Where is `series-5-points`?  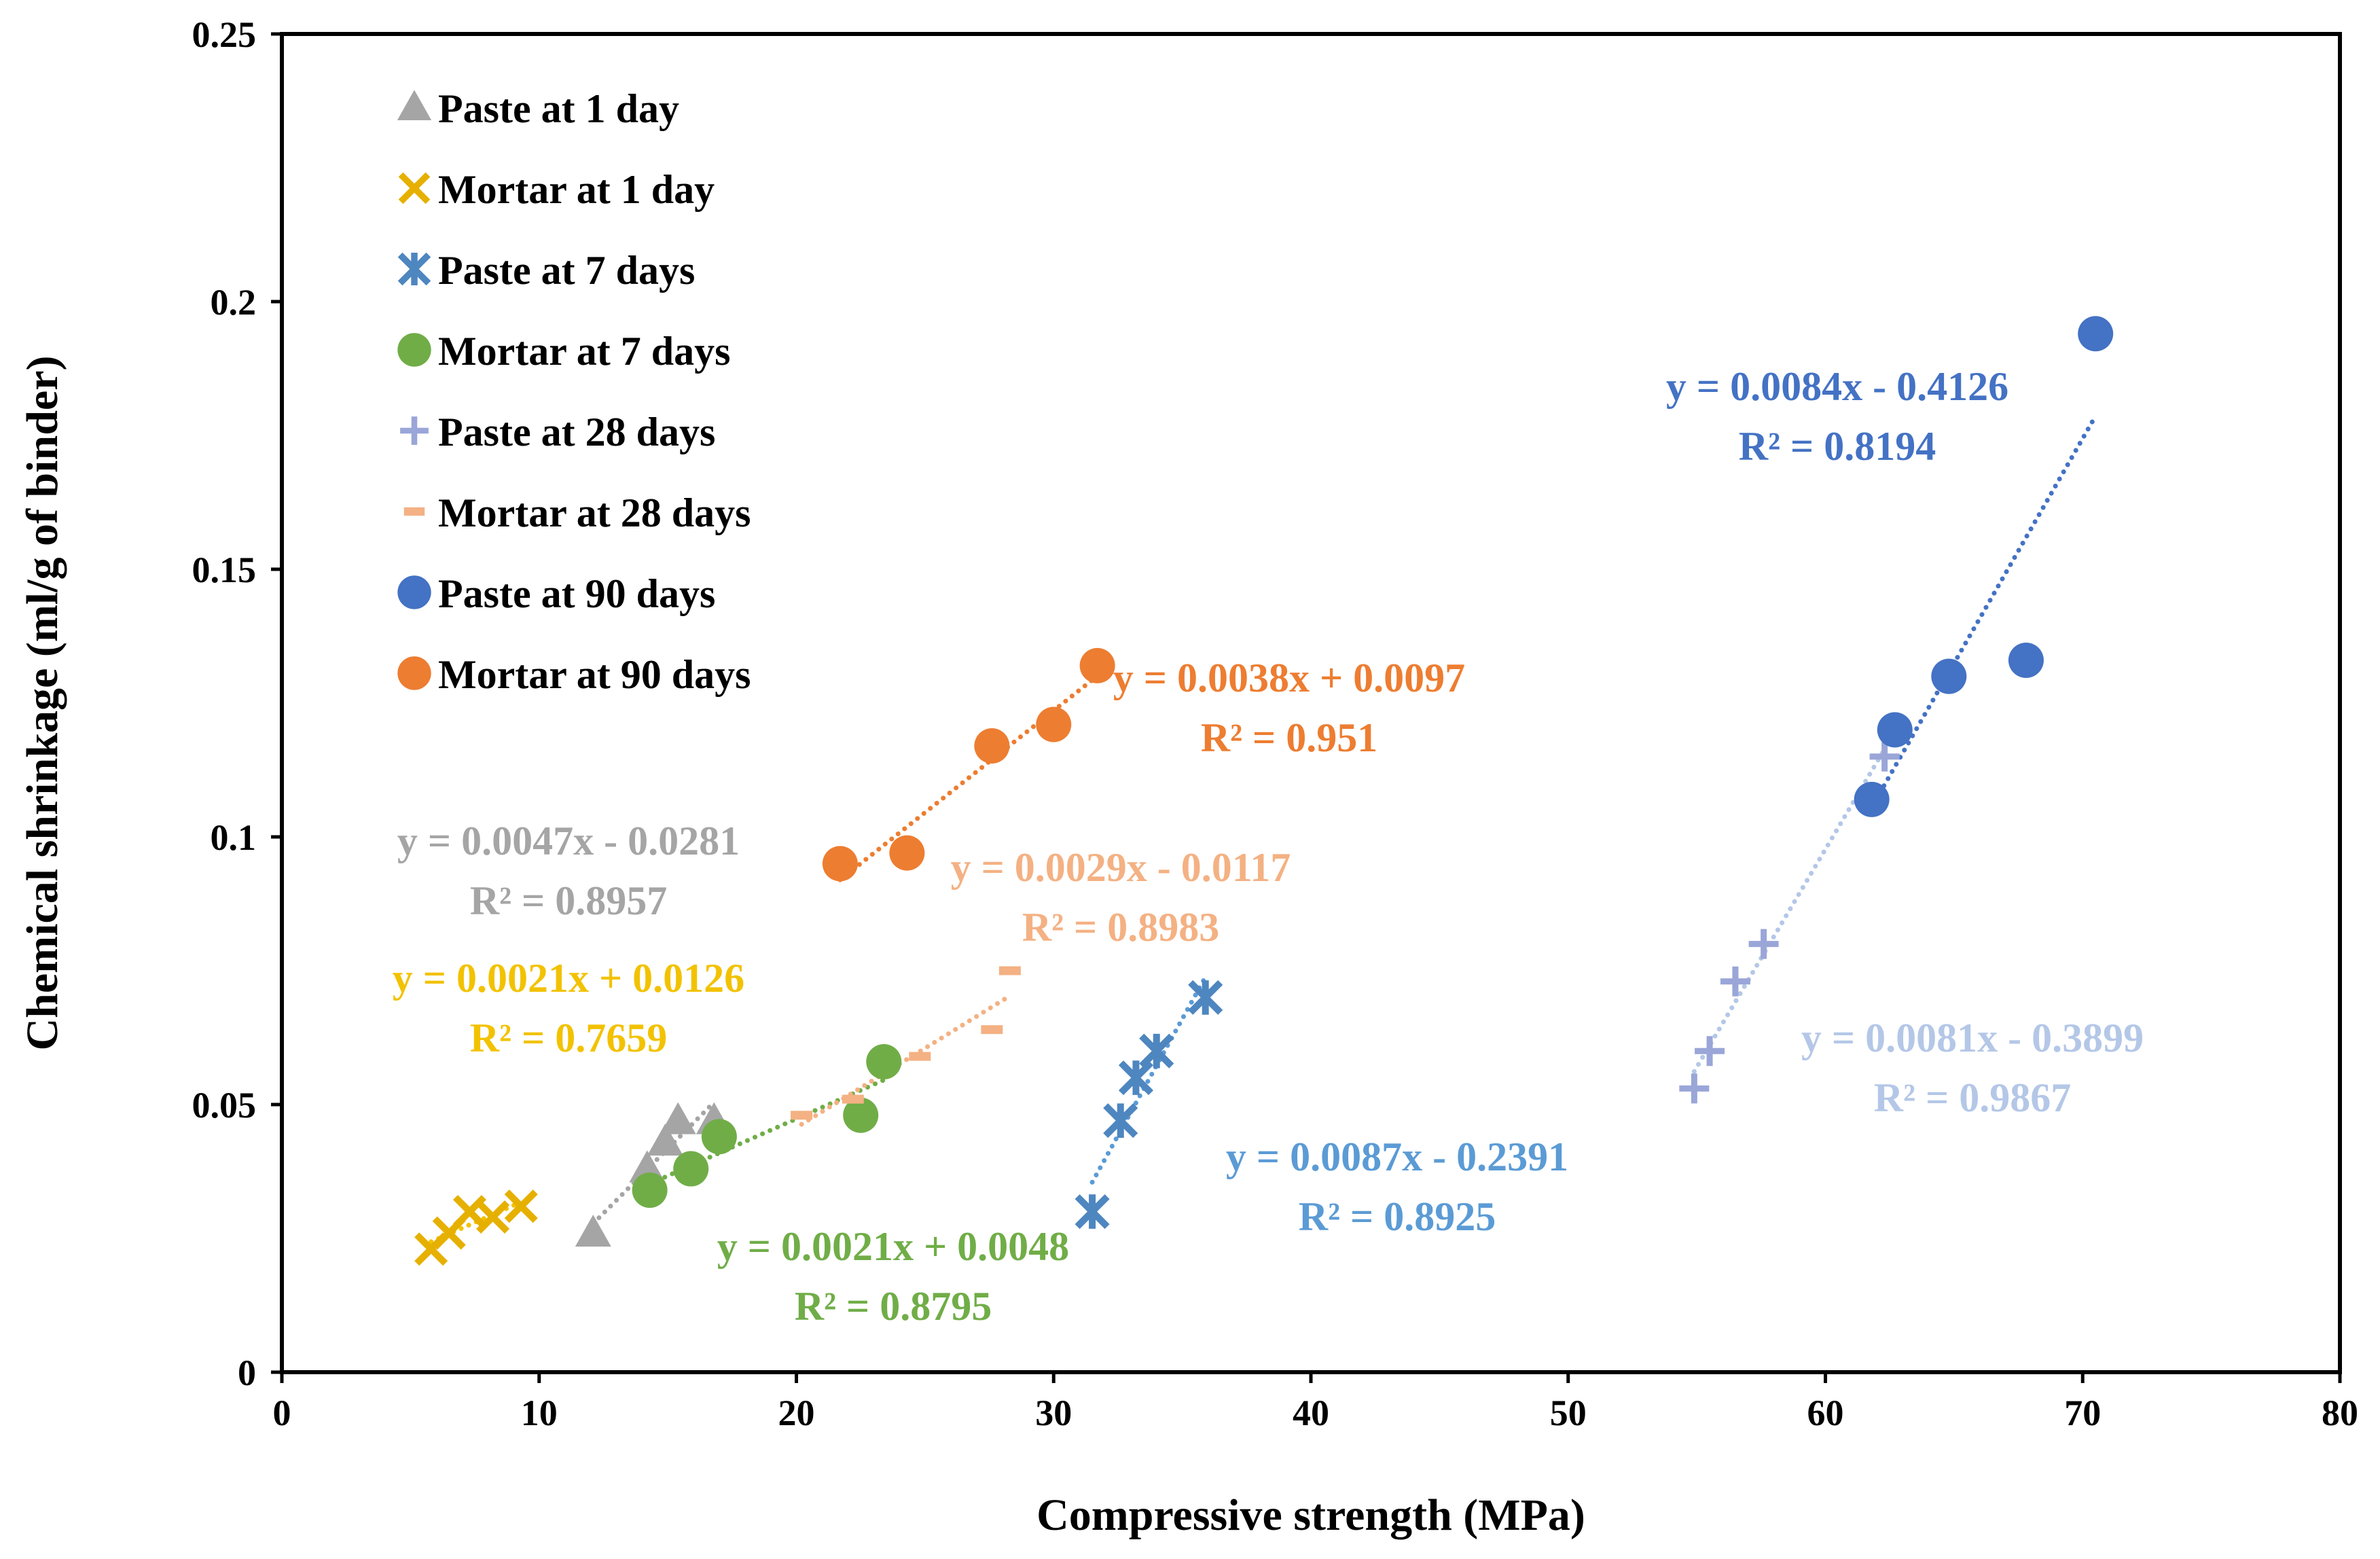
series-5-points is located at coordinates (1789, 922).